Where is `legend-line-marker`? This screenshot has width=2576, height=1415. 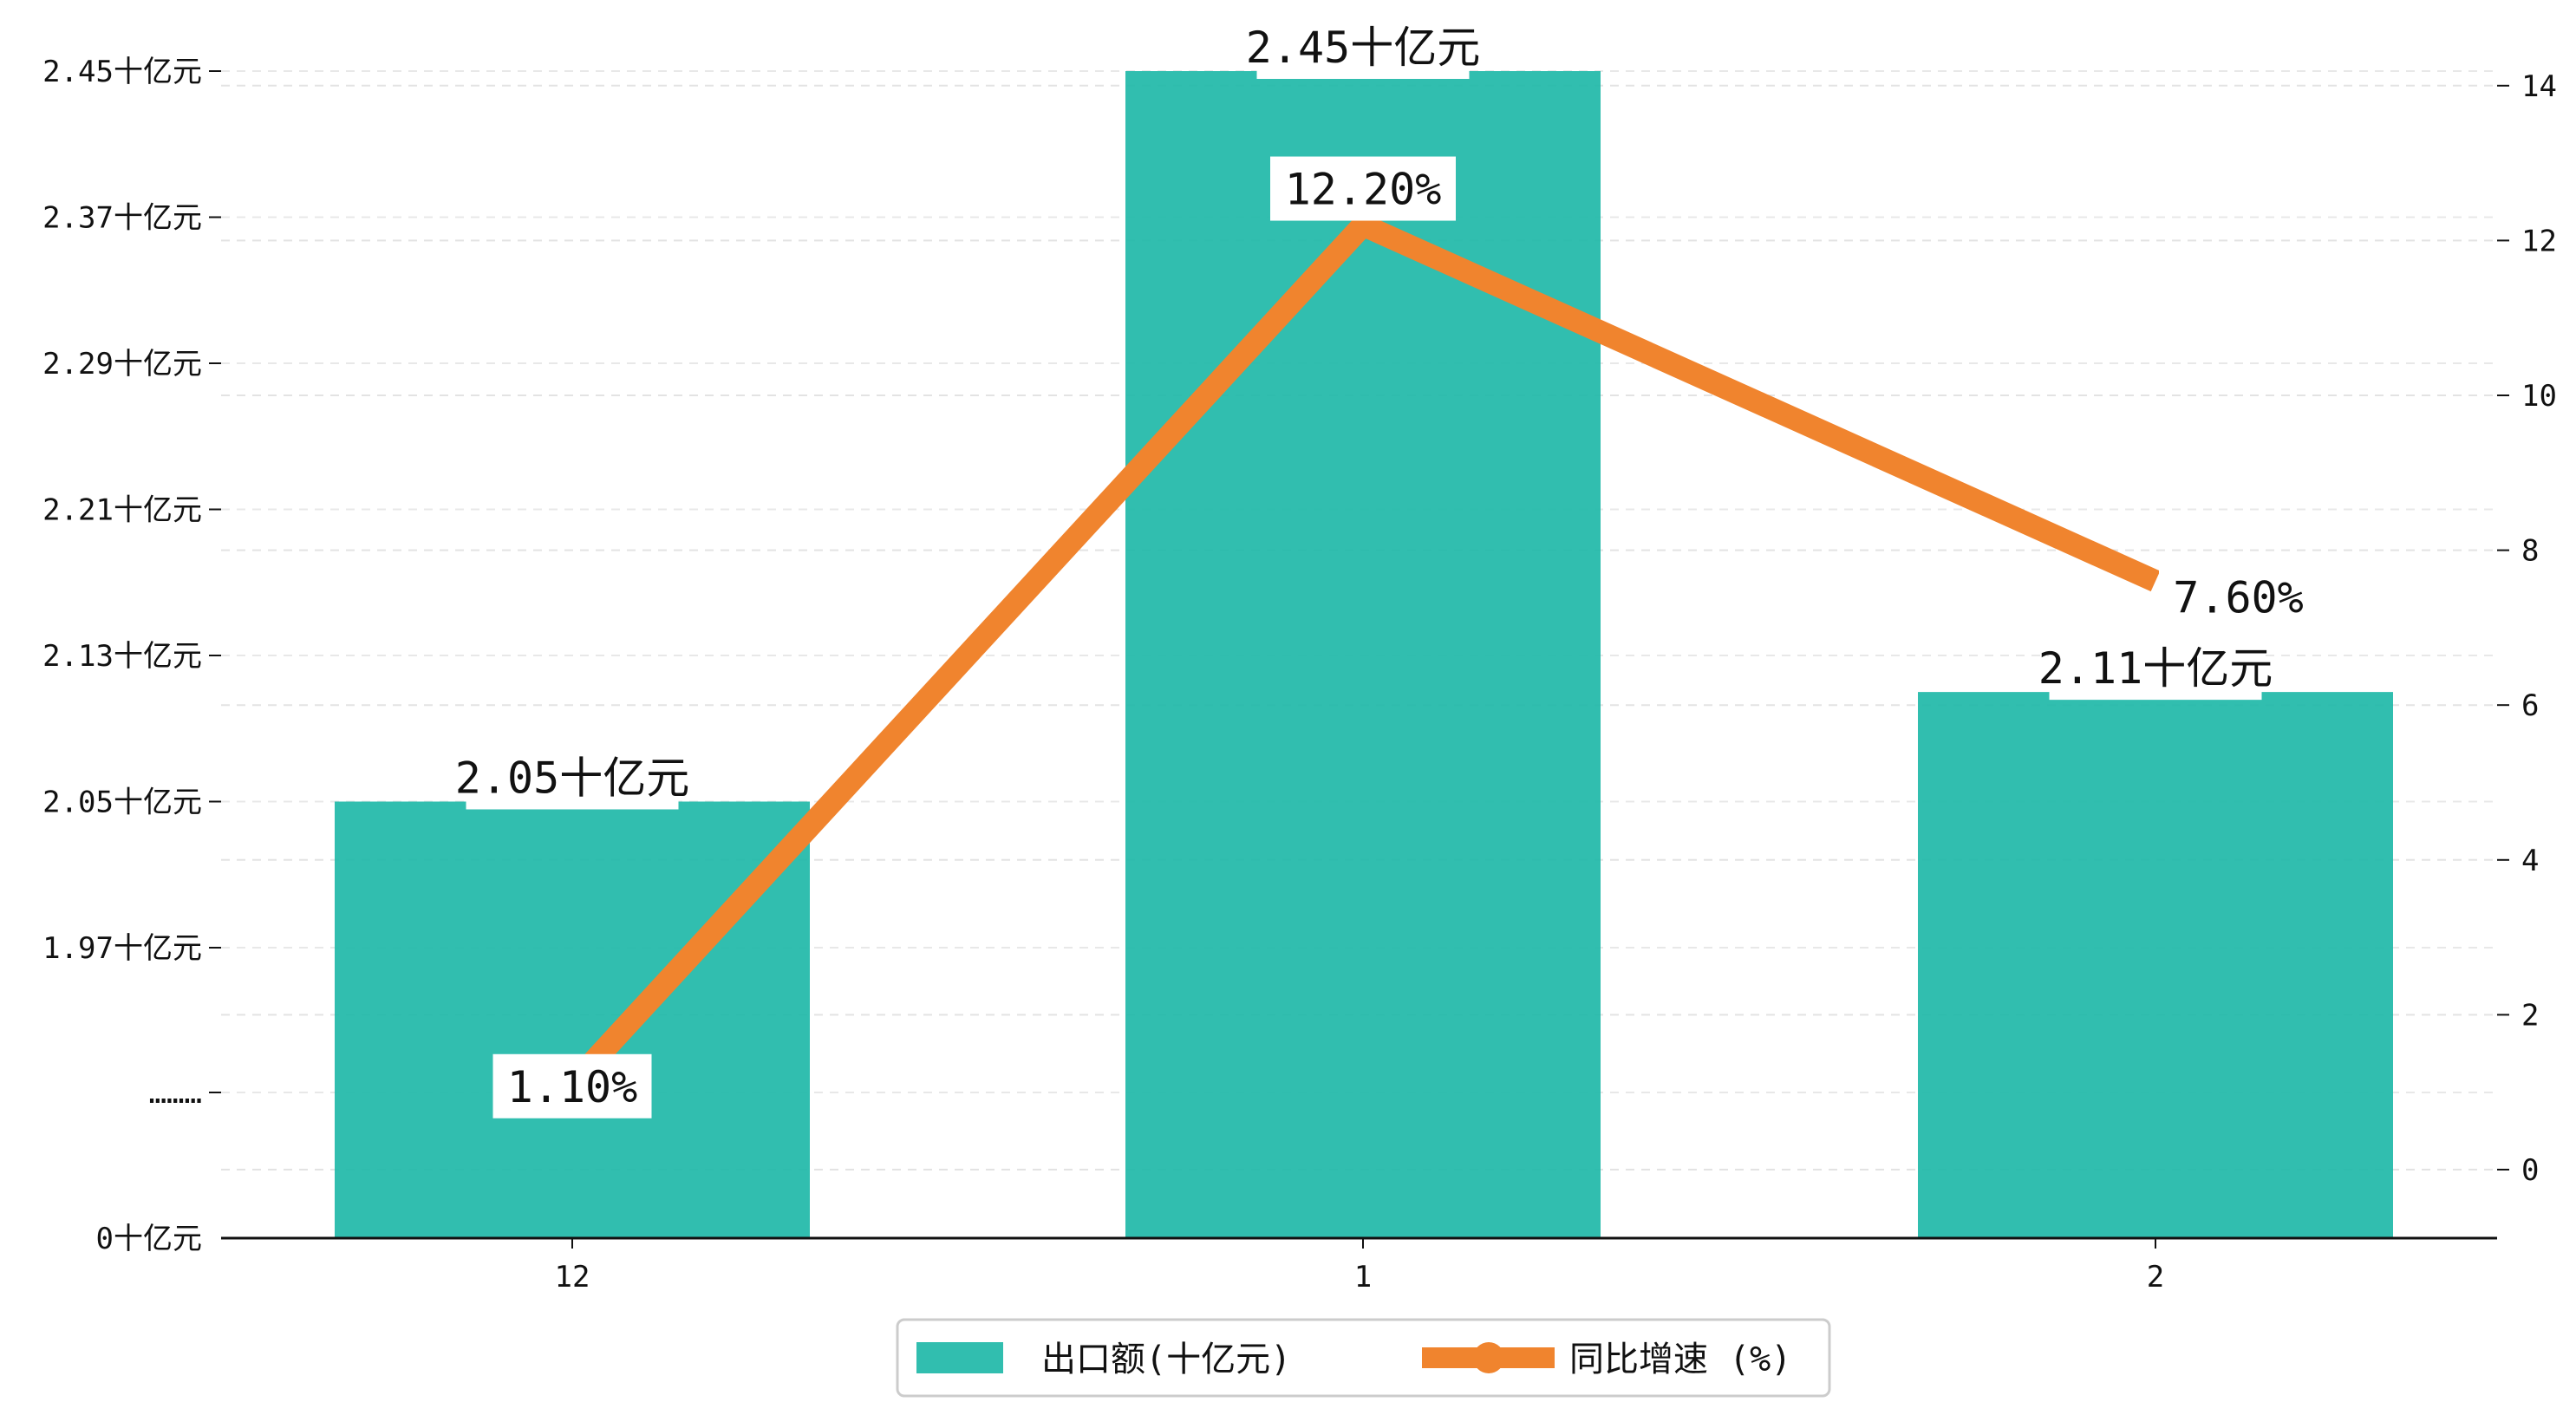 legend-line-marker is located at coordinates (1489, 1357).